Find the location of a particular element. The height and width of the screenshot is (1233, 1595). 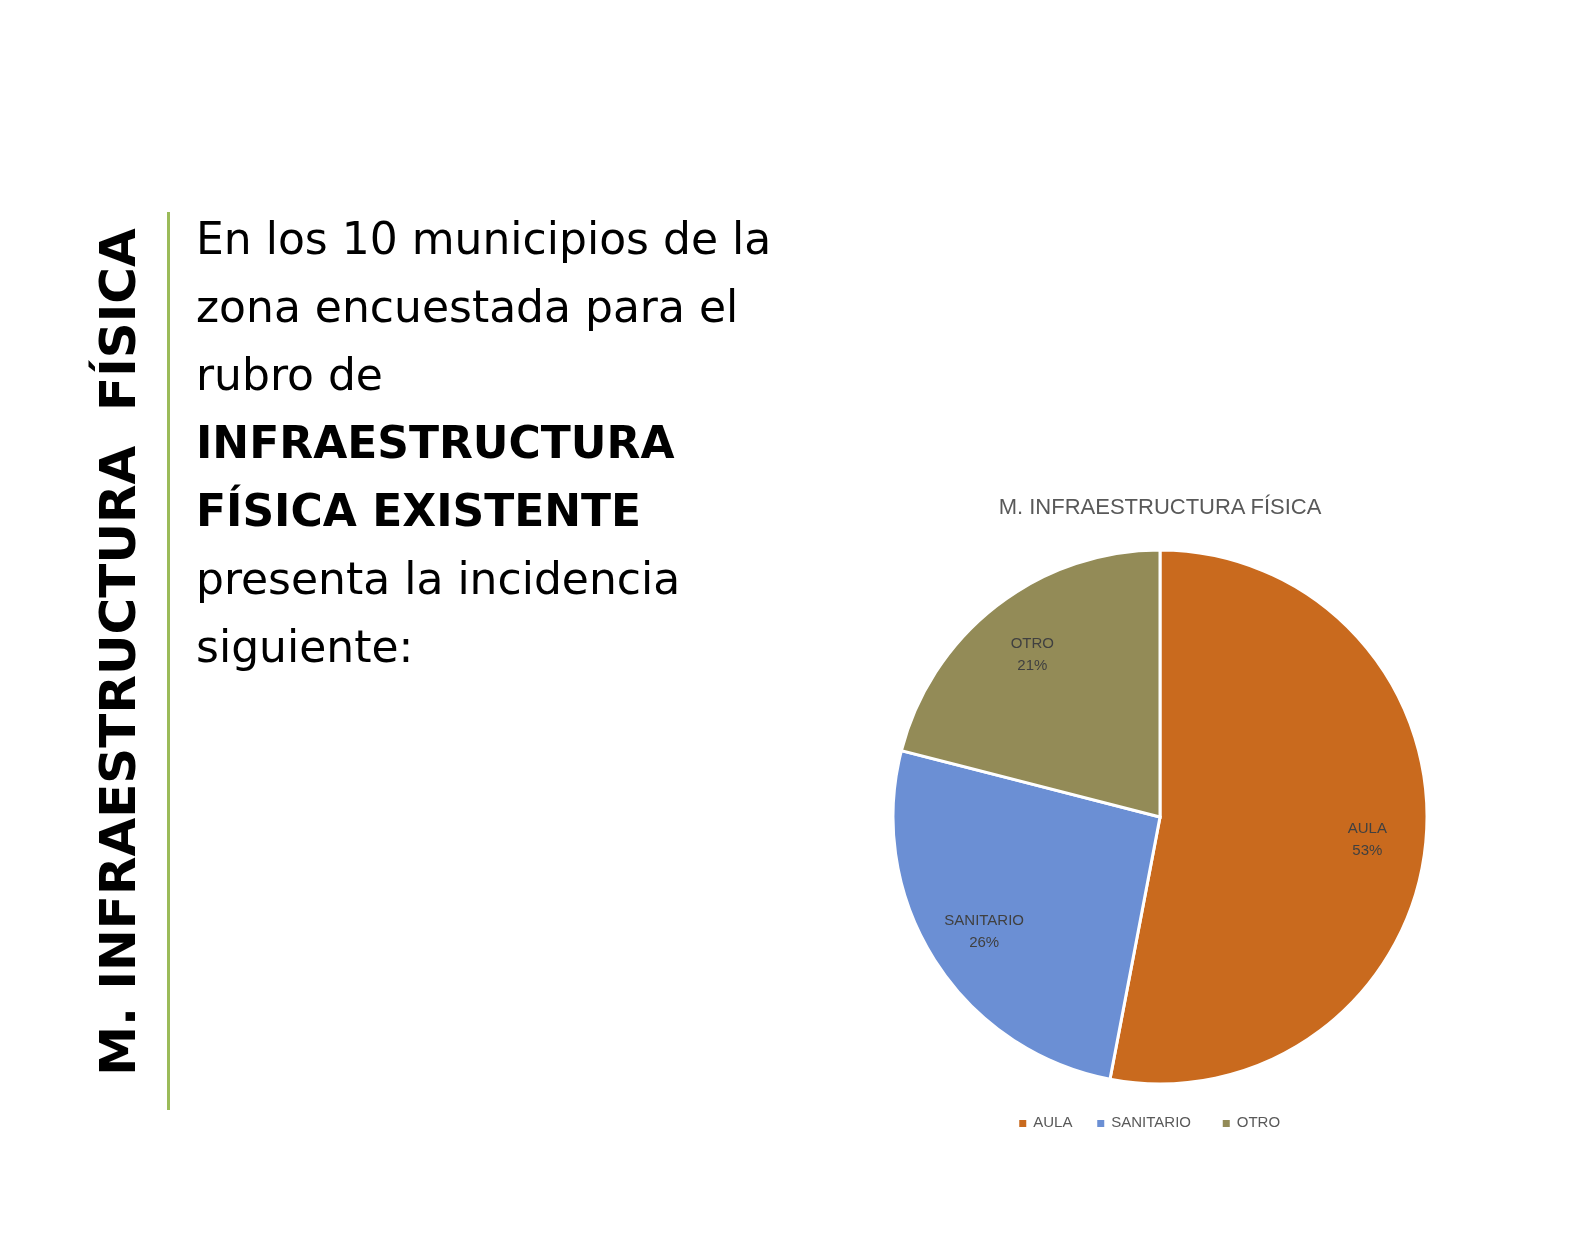

text: presenta la incidencia siguiente: is located at coordinates (438, 612).